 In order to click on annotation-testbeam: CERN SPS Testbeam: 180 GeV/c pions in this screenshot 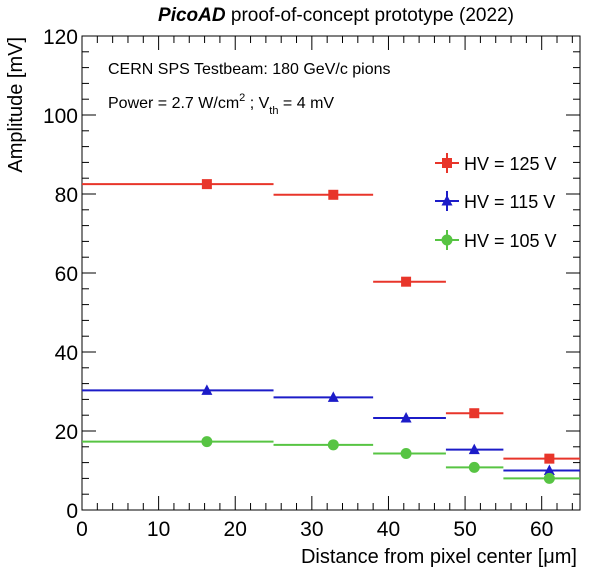, I will do `click(249, 69)`.